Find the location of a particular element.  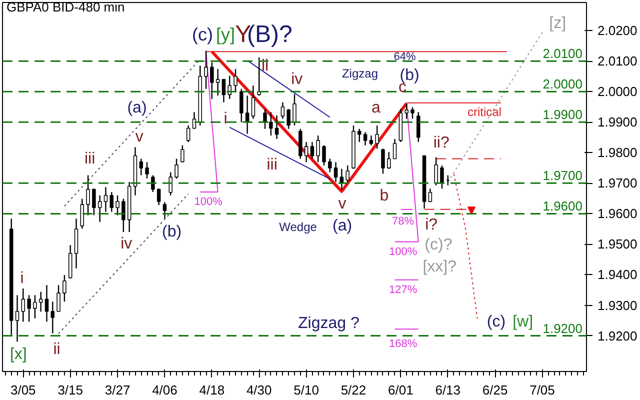

annotation: i? is located at coordinates (431, 225).